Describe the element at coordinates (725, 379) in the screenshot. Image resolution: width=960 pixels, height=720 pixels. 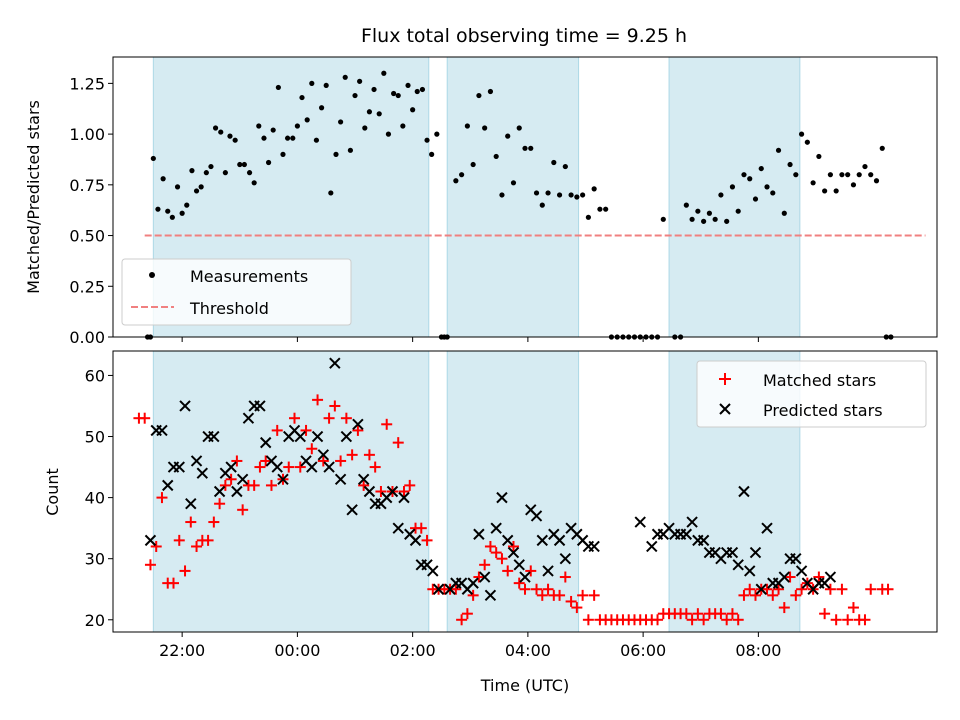
I see `legend-marker-matched` at that location.